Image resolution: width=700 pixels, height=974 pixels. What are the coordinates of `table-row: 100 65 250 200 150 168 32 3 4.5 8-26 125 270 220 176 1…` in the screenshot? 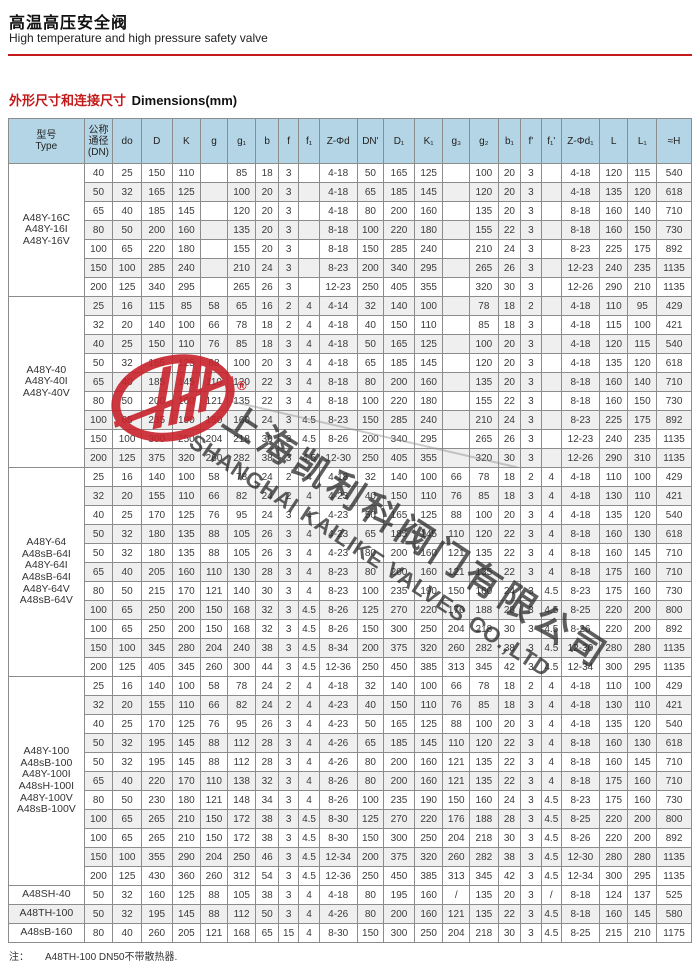 It's located at (350, 610).